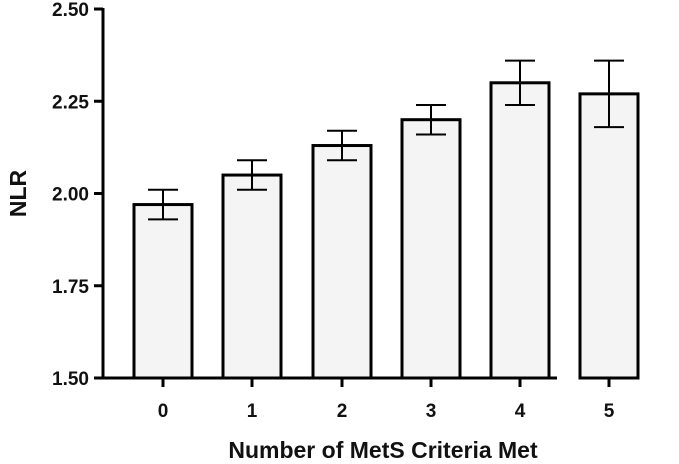 This screenshot has width=679, height=464. Describe the element at coordinates (70, 102) in the screenshot. I see `y-tick-label: 2.25` at that location.